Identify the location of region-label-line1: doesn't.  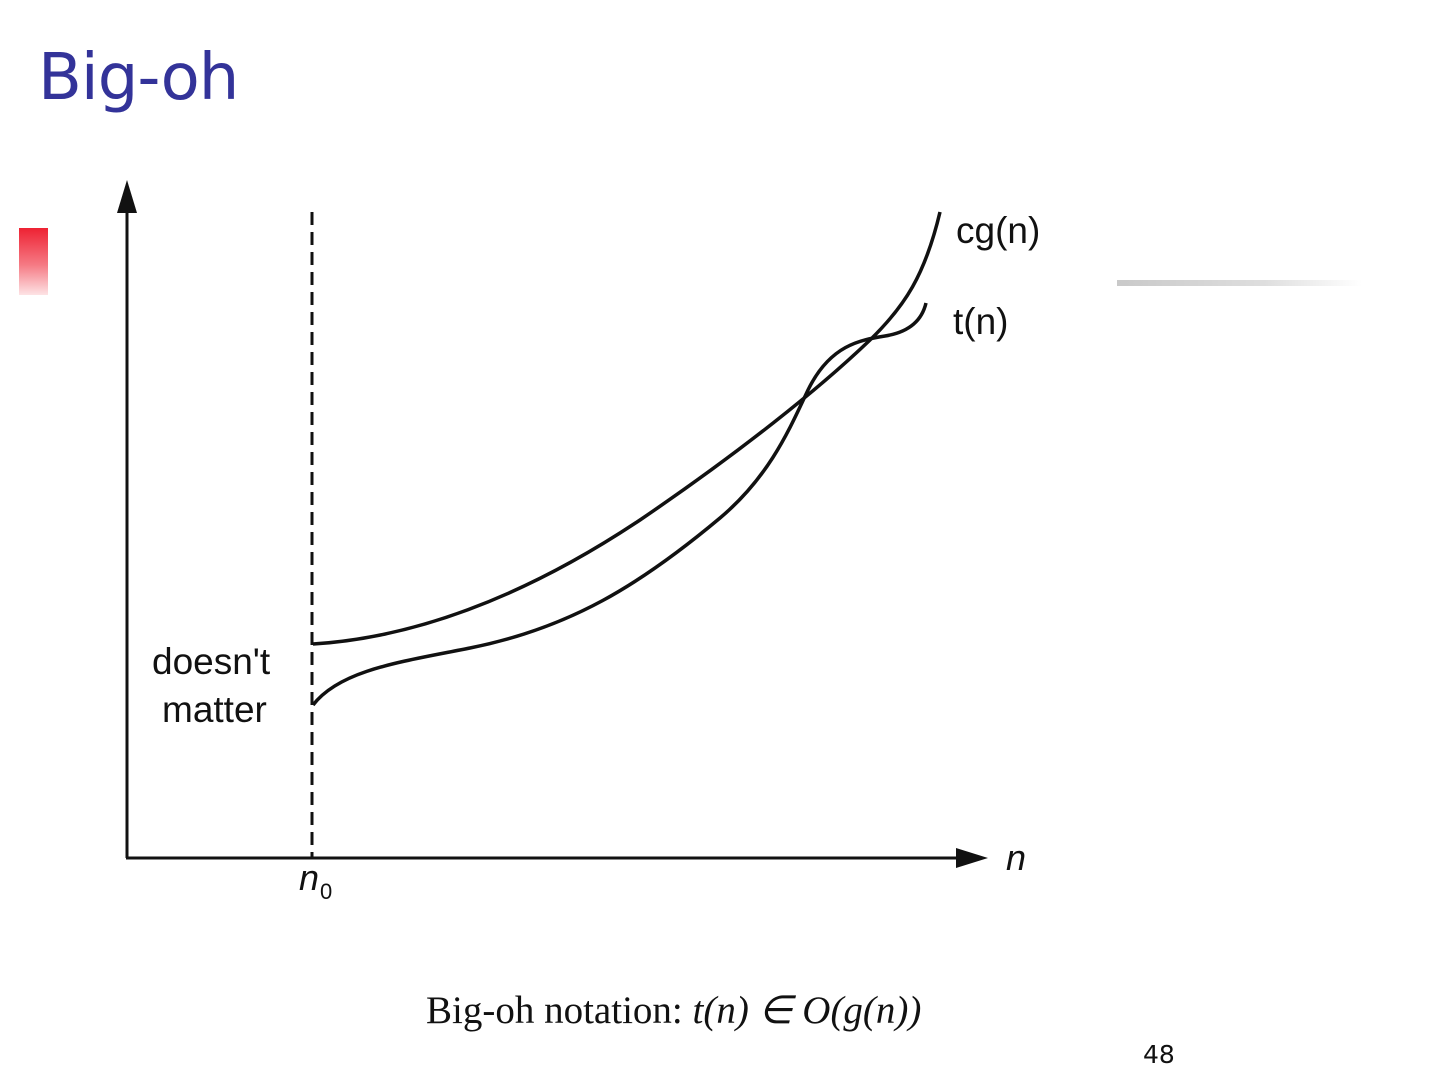
(211, 661).